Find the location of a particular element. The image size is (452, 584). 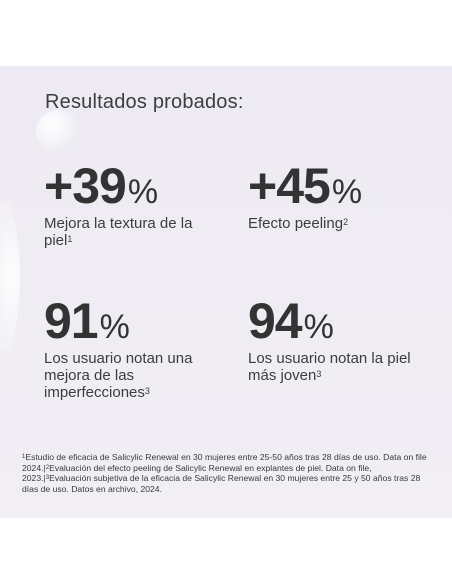

results-heading: Resultados probados: is located at coordinates (144, 102).